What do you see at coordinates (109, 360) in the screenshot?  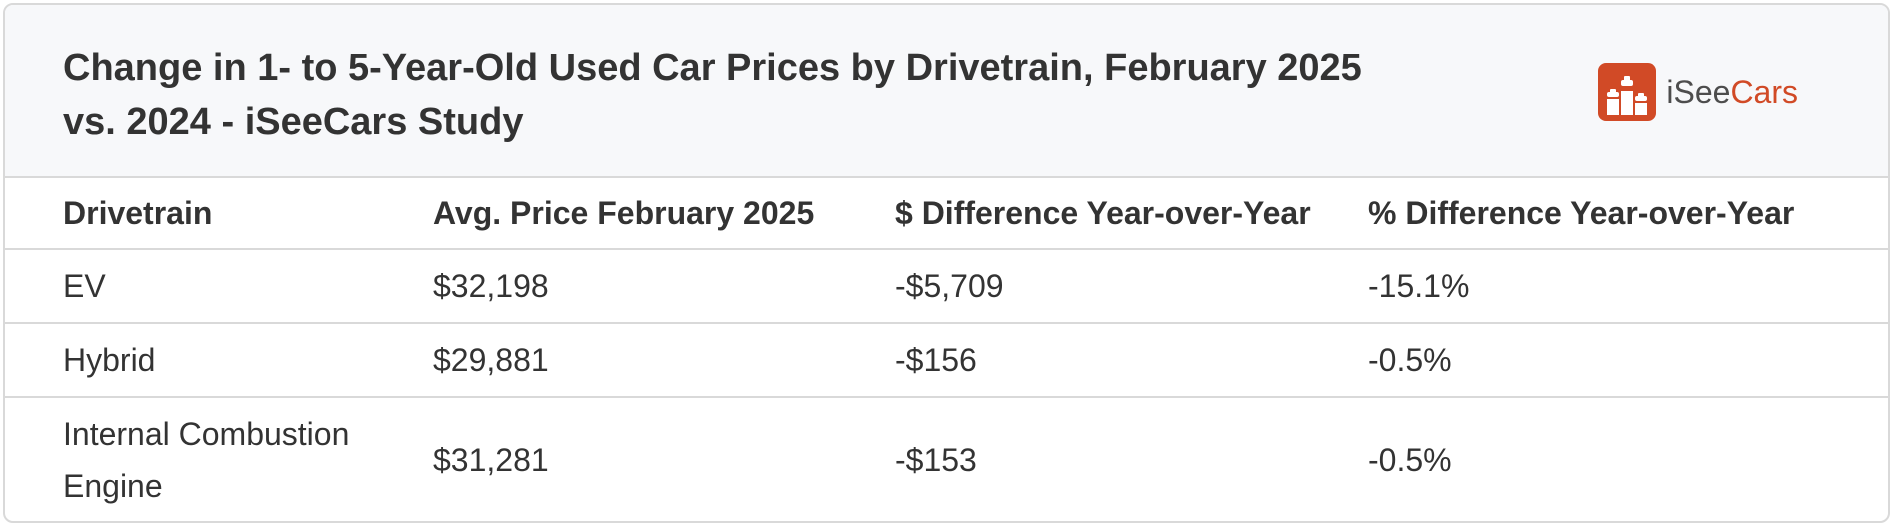 I see `cell-drivetrain: Hybrid` at bounding box center [109, 360].